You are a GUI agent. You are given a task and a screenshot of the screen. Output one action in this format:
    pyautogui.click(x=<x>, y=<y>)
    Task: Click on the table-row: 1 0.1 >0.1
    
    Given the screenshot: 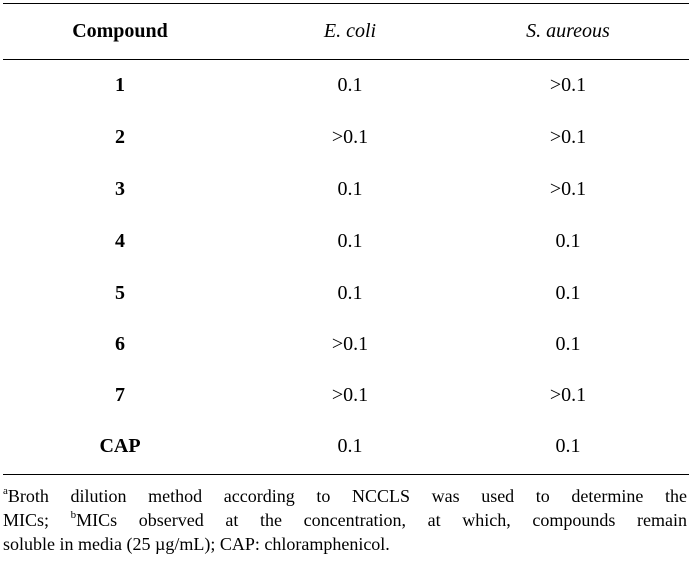 What is the action you would take?
    pyautogui.click(x=344, y=85)
    